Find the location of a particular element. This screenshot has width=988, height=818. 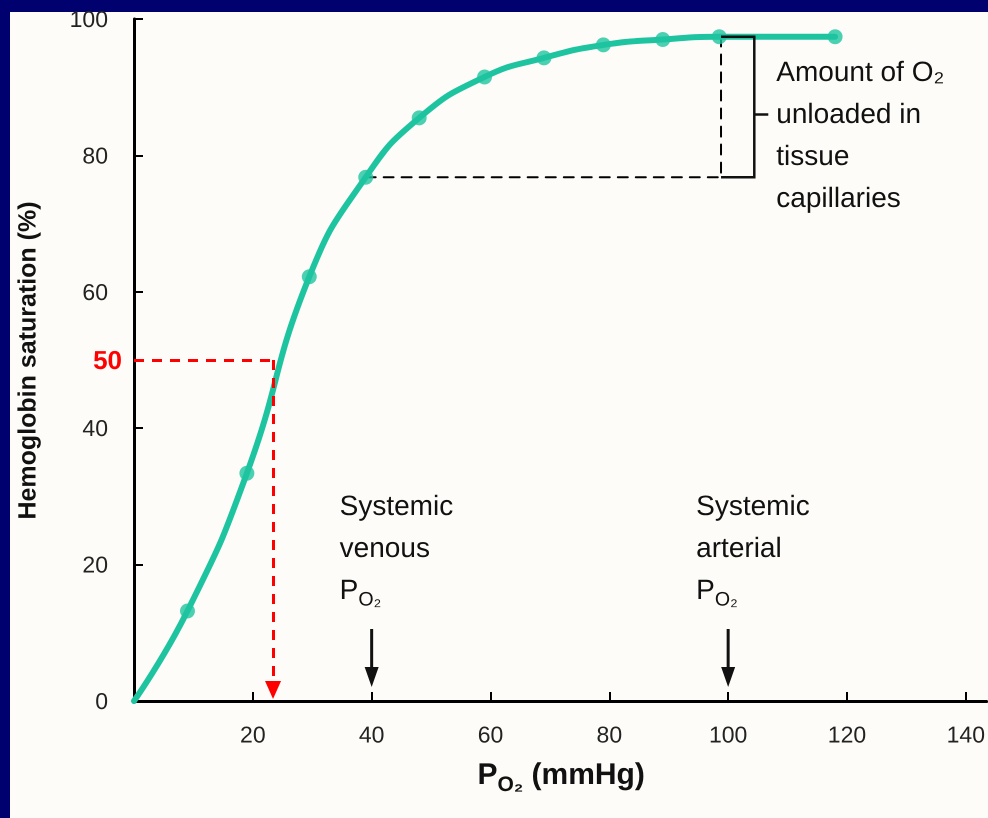

x-tick-label: 60 is located at coordinates (491, 735).